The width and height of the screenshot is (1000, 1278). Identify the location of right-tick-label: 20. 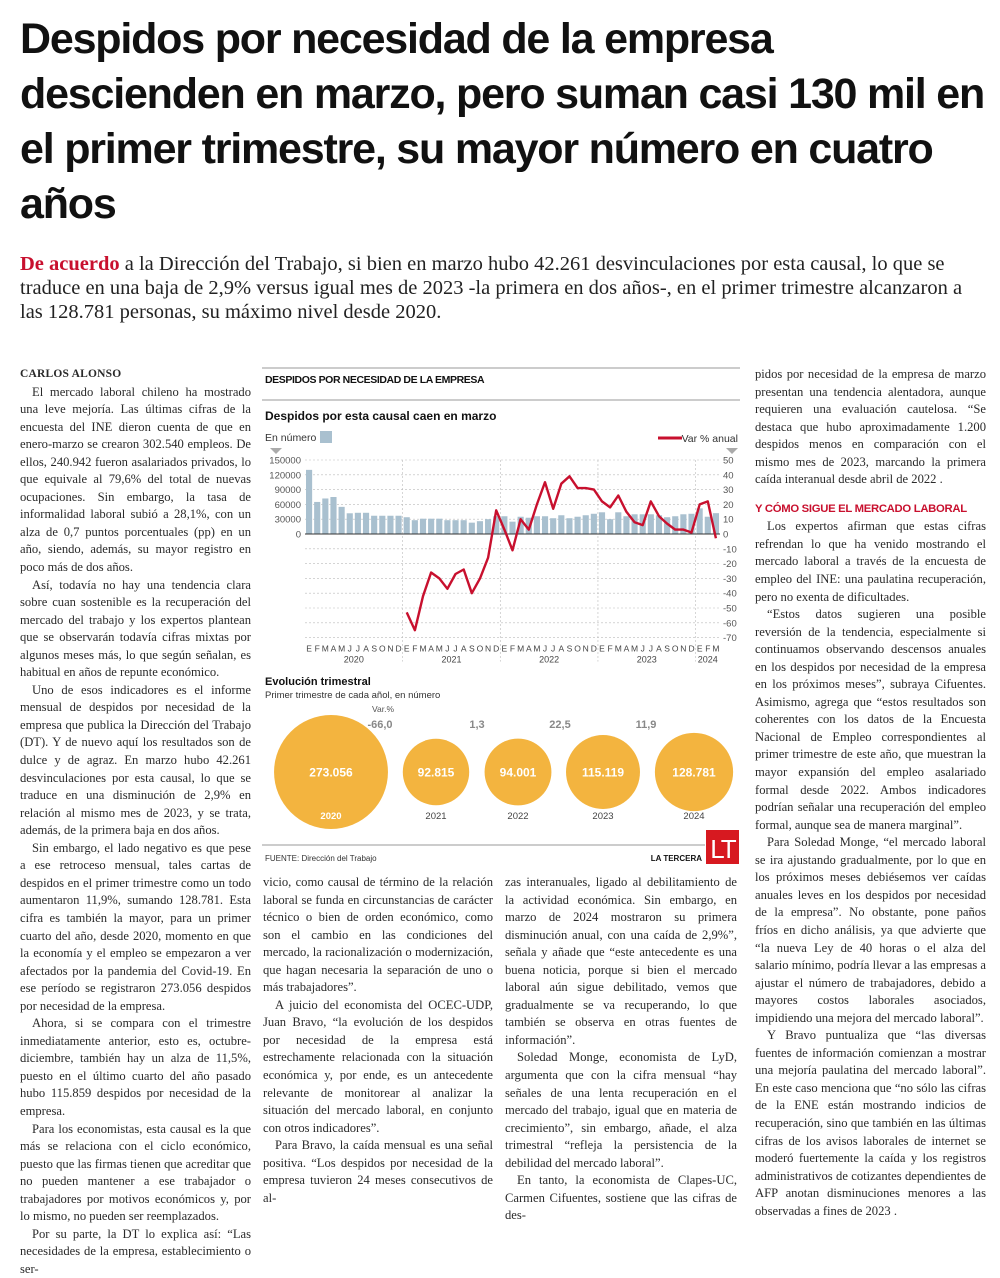
(728, 505).